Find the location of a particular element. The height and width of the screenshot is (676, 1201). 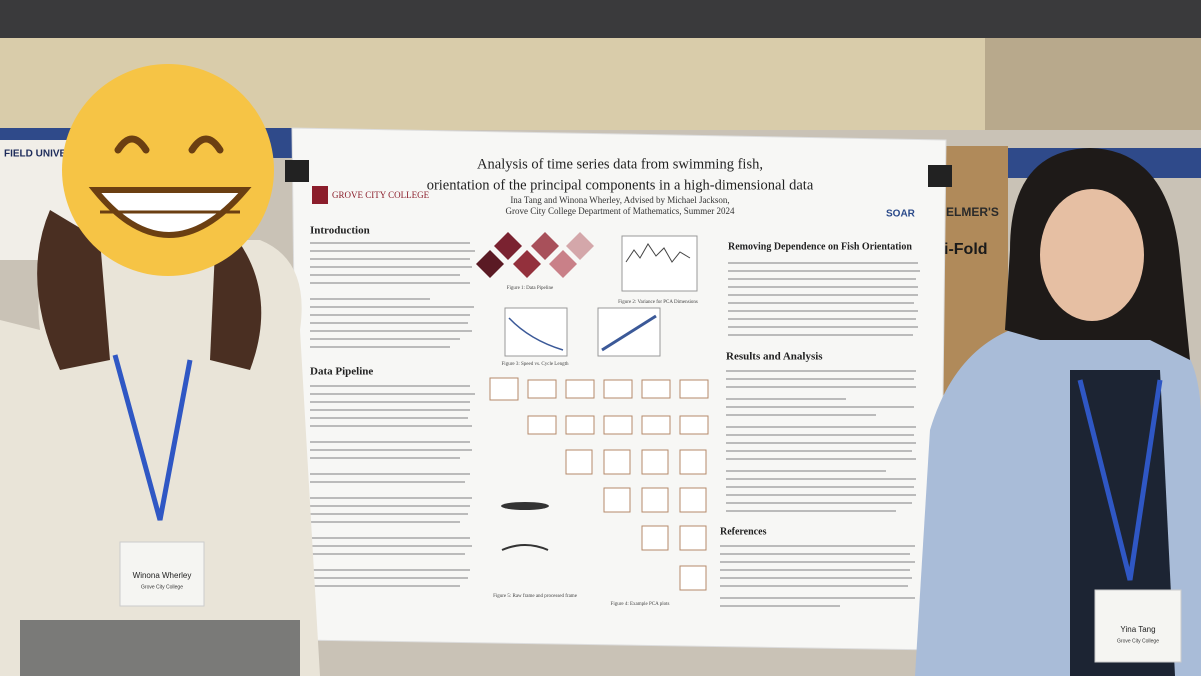

college-shield is located at coordinates (320, 195).